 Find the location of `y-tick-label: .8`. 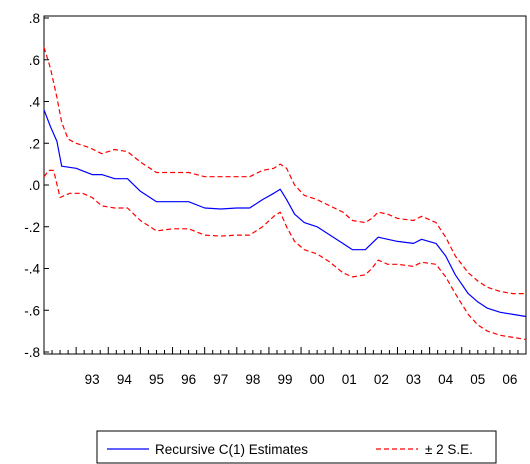

y-tick-label: .8 is located at coordinates (34, 18).